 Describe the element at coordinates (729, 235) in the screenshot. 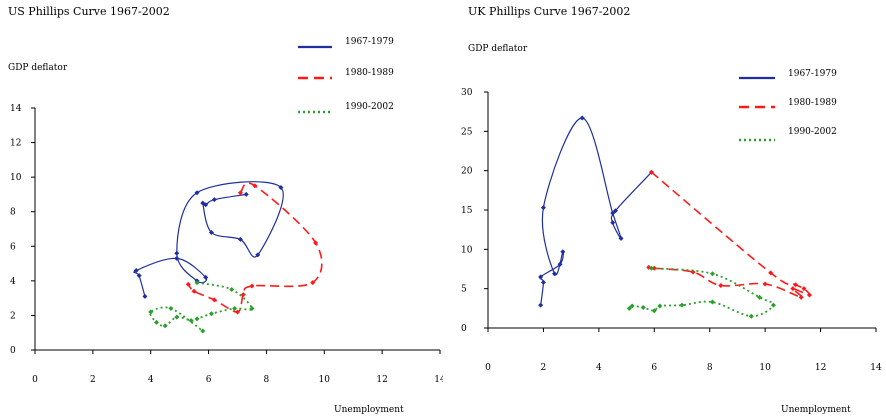

I see `series-line-1980-1989` at that location.